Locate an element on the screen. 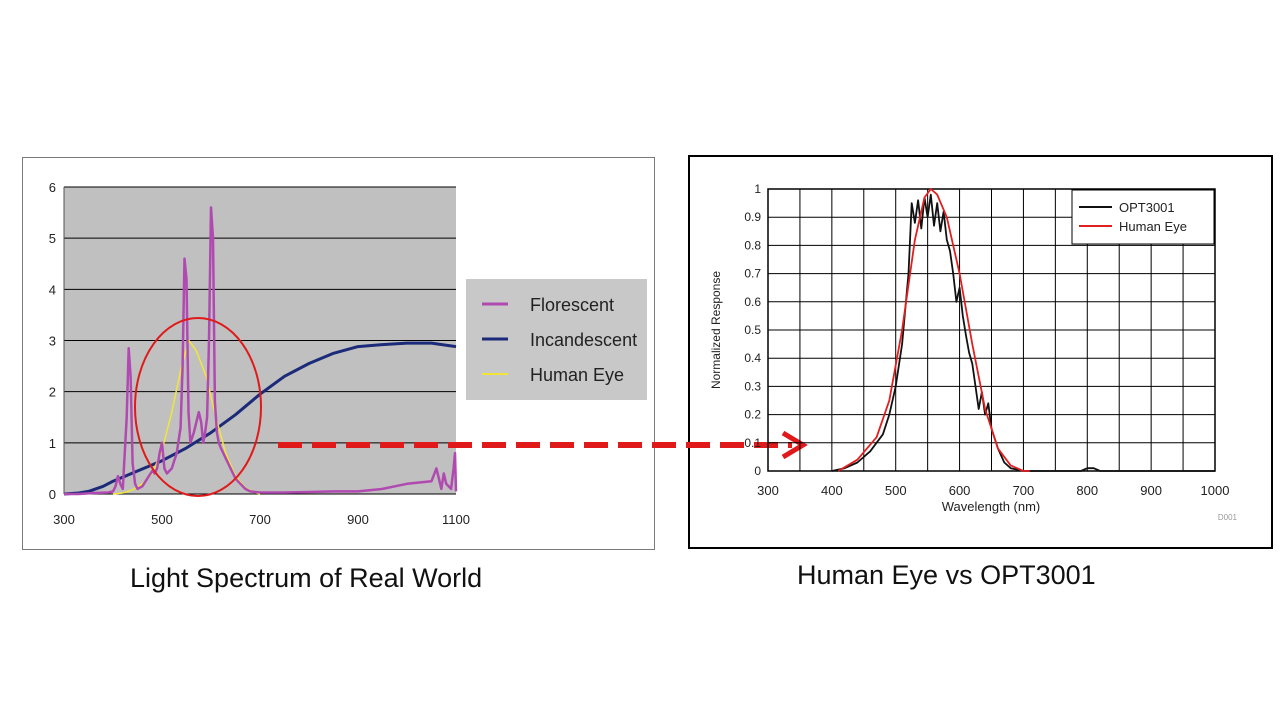  right-x-tick-label: 800 is located at coordinates (1087, 490).